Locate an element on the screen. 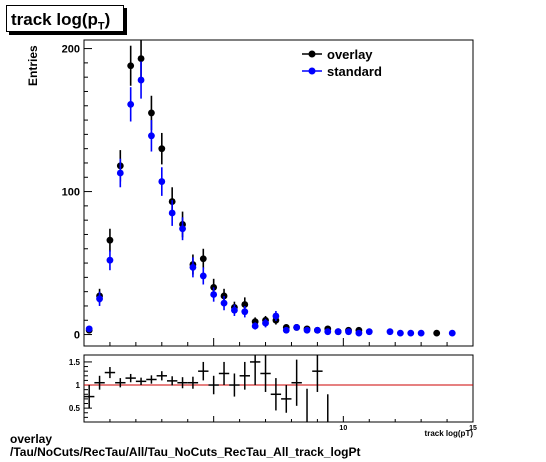  histogram-title: track log(pT) is located at coordinates (65, 18).